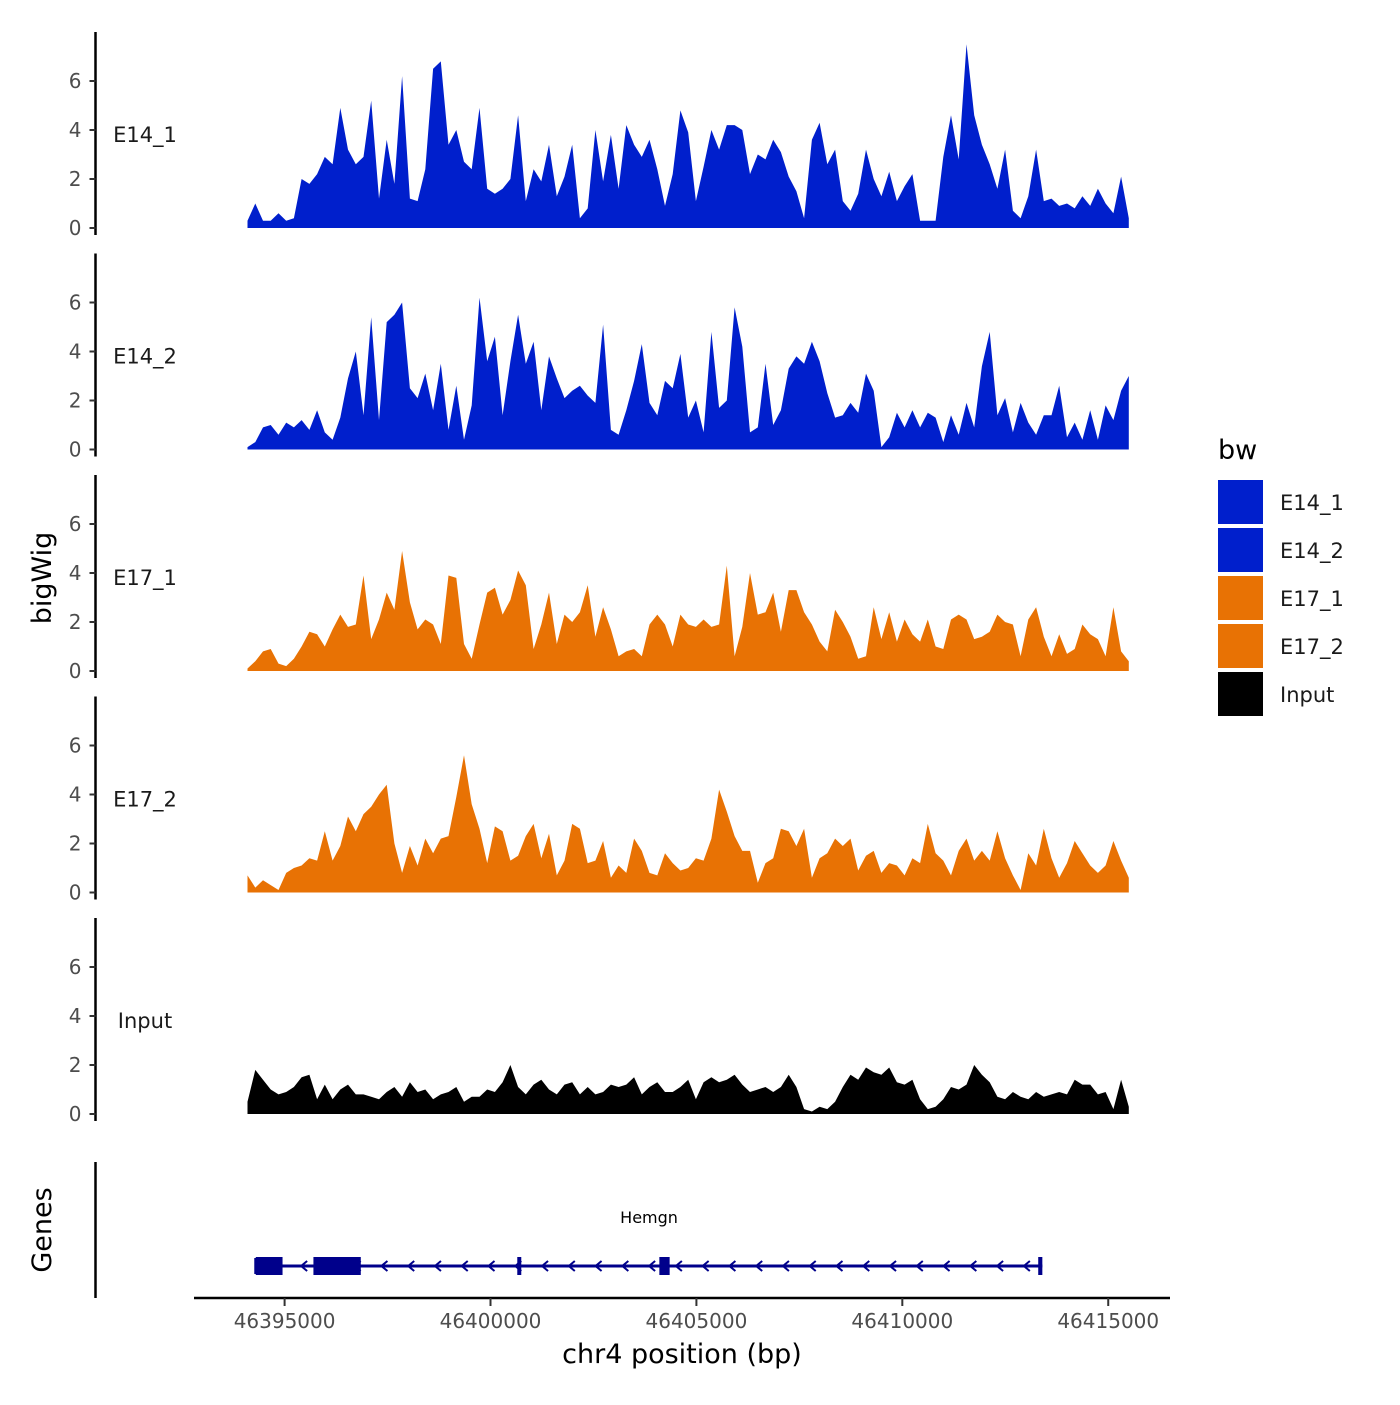 The height and width of the screenshot is (1405, 1400). Describe the element at coordinates (42, 1229) in the screenshot. I see `genes-panel-label: Genes` at that location.